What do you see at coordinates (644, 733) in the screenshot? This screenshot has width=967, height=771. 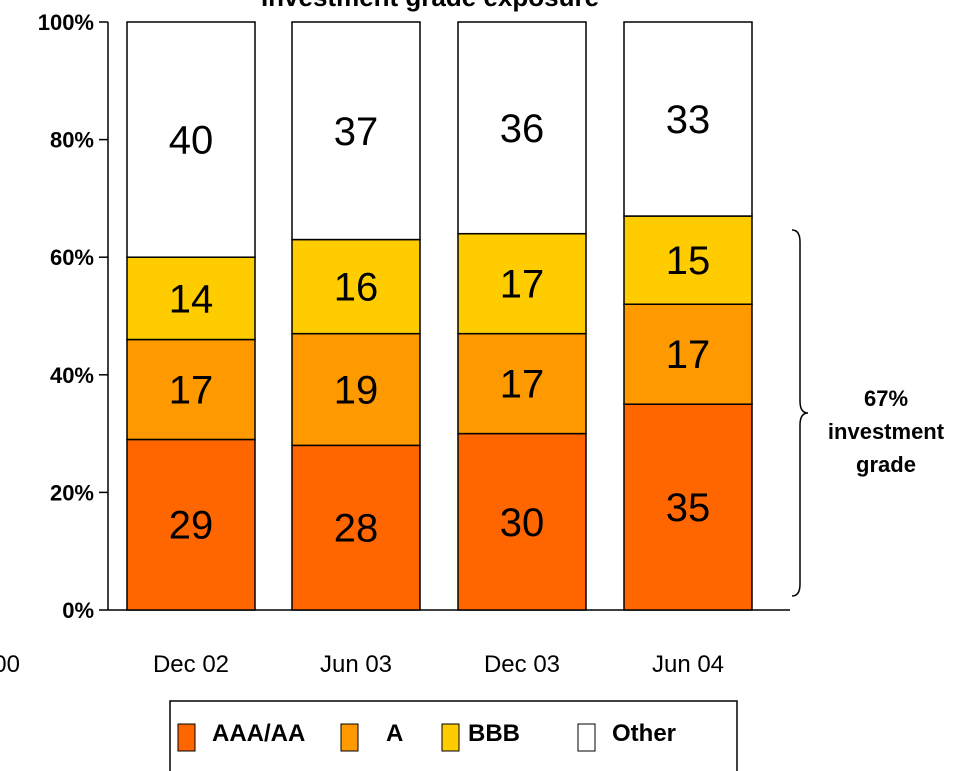 I see `legend-label: Other` at bounding box center [644, 733].